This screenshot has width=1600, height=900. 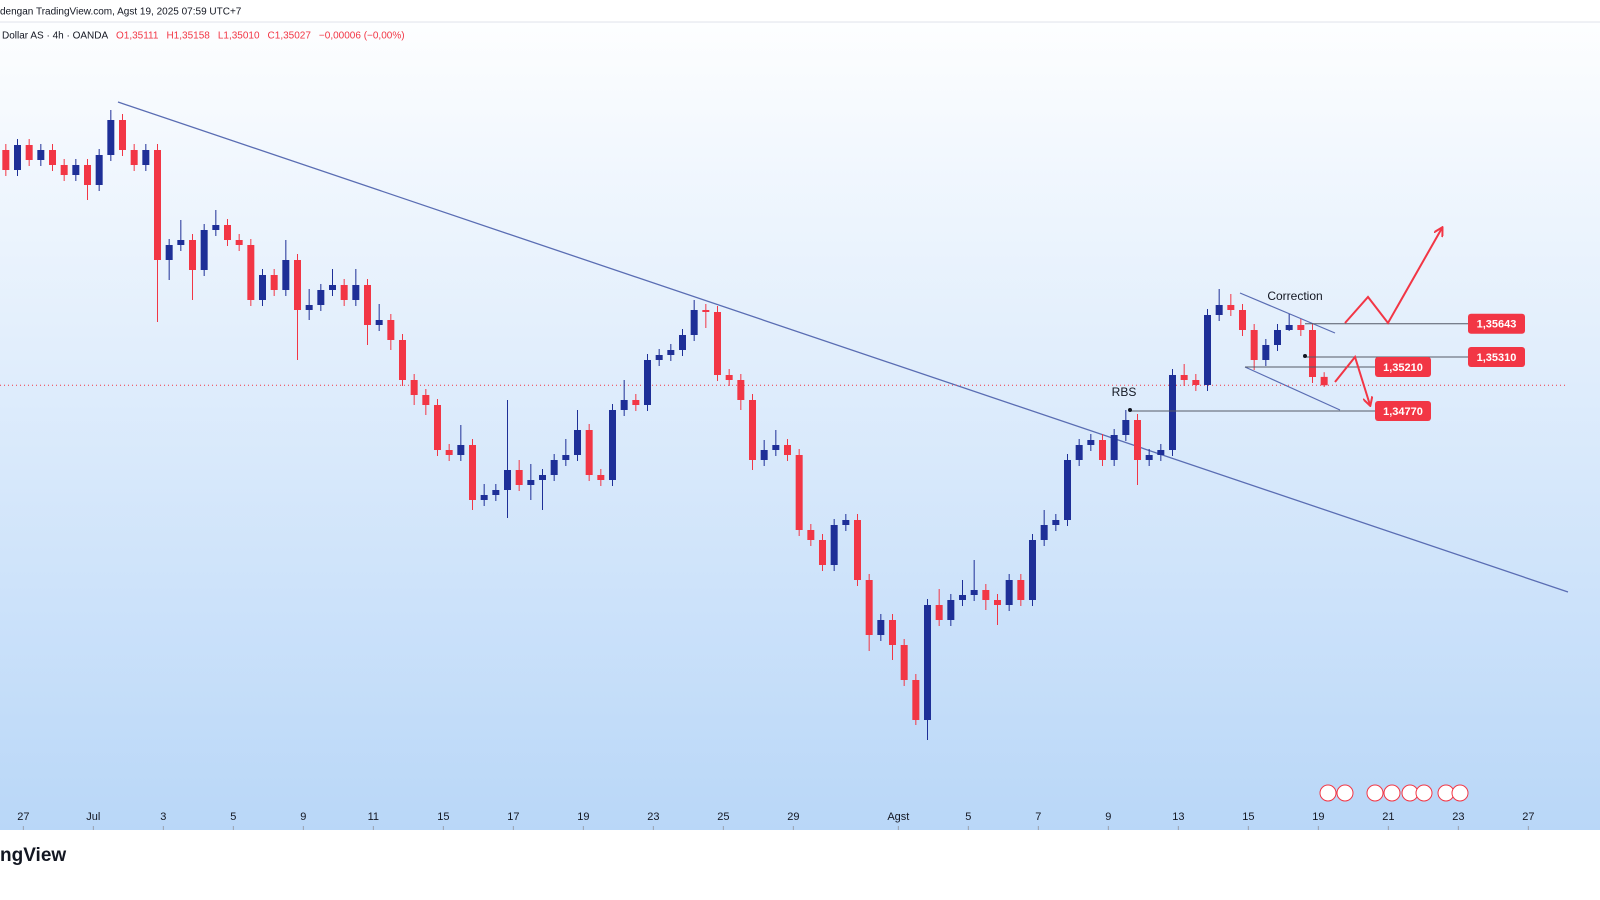 I want to click on x-tick-label: 27, so click(x=23, y=817).